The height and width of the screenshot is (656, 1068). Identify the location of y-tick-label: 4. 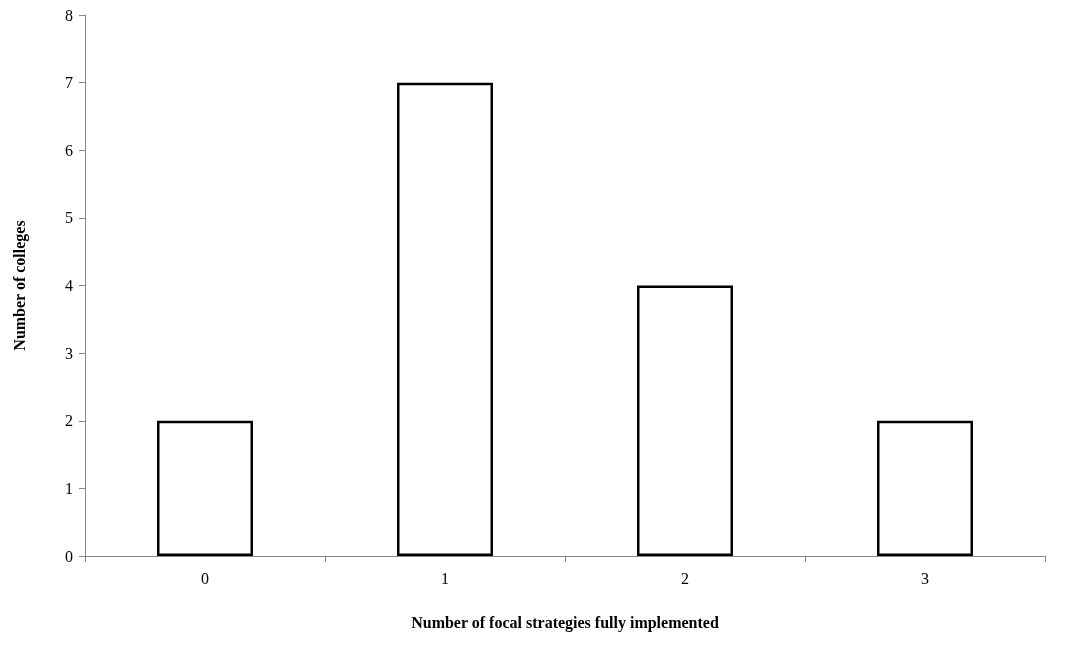
(69, 285).